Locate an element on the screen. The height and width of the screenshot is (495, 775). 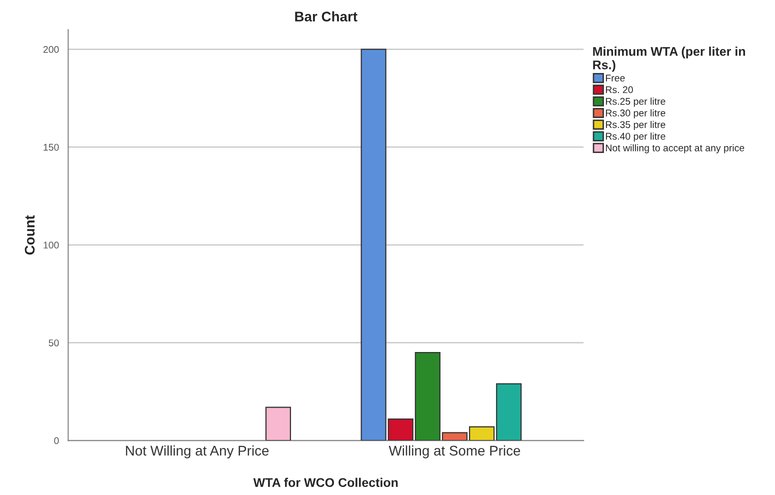
y-tick-label: 0 is located at coordinates (56, 440).